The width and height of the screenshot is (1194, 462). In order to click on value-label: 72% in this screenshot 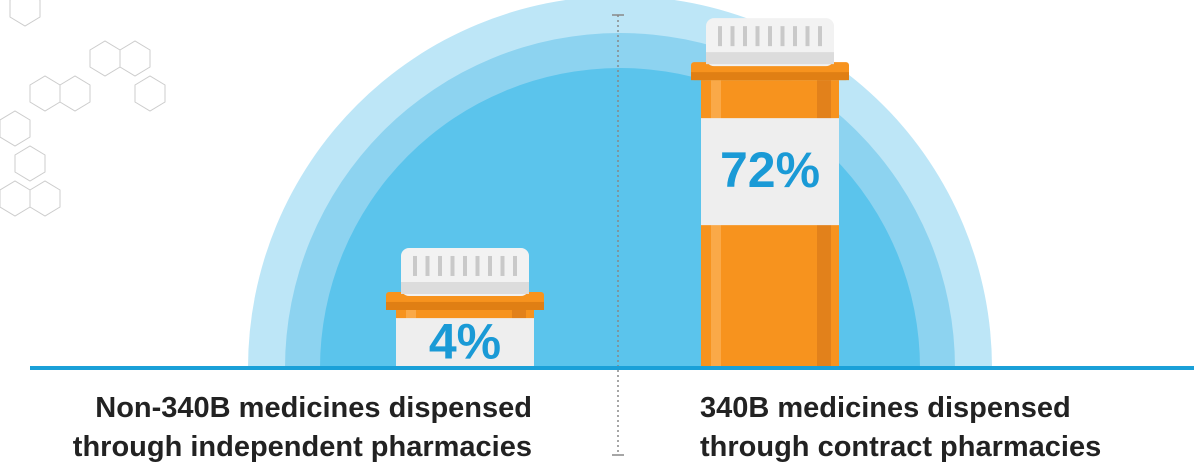, I will do `click(770, 170)`.